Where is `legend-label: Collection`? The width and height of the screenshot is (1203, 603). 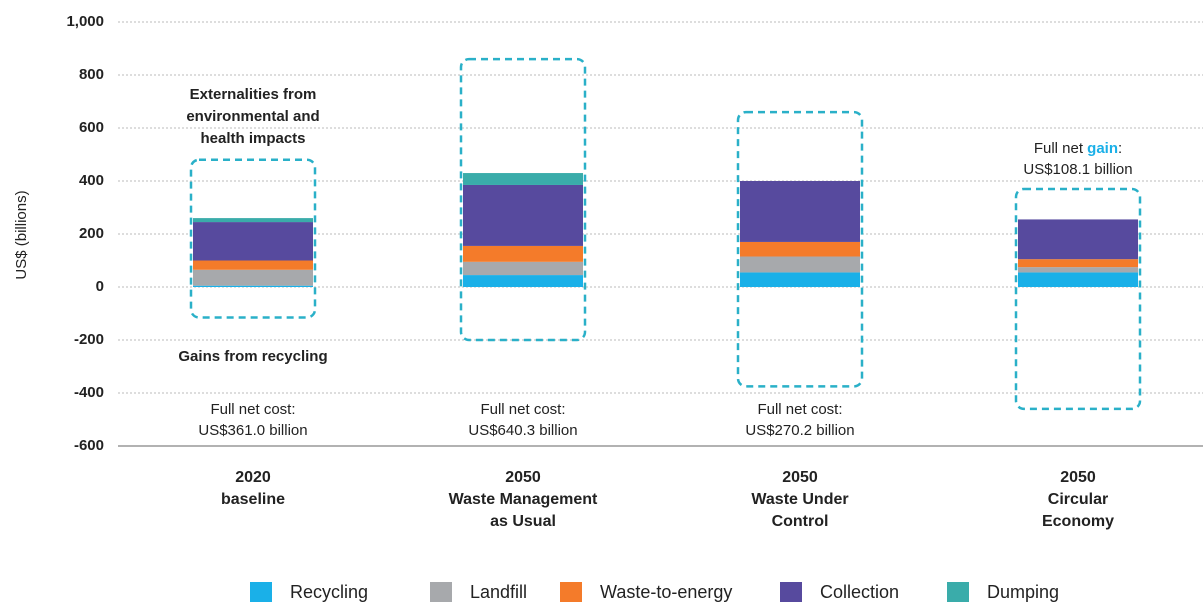
legend-label: Collection is located at coordinates (859, 592).